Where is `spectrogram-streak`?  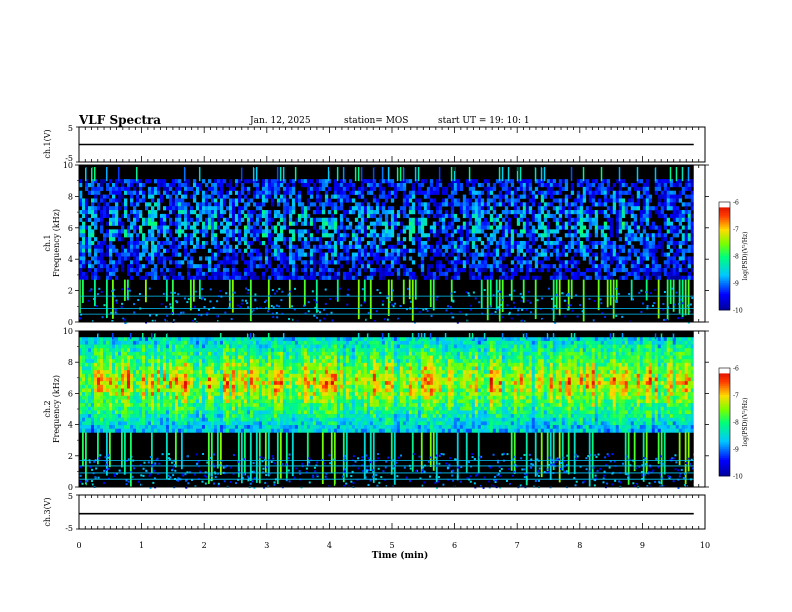 spectrogram-streak is located at coordinates (136, 174).